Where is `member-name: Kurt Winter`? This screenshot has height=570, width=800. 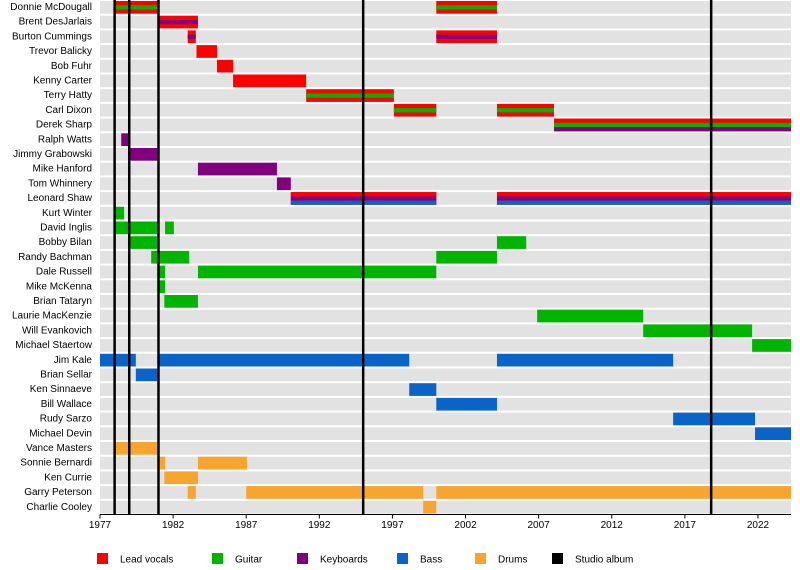 member-name: Kurt Winter is located at coordinates (67, 213).